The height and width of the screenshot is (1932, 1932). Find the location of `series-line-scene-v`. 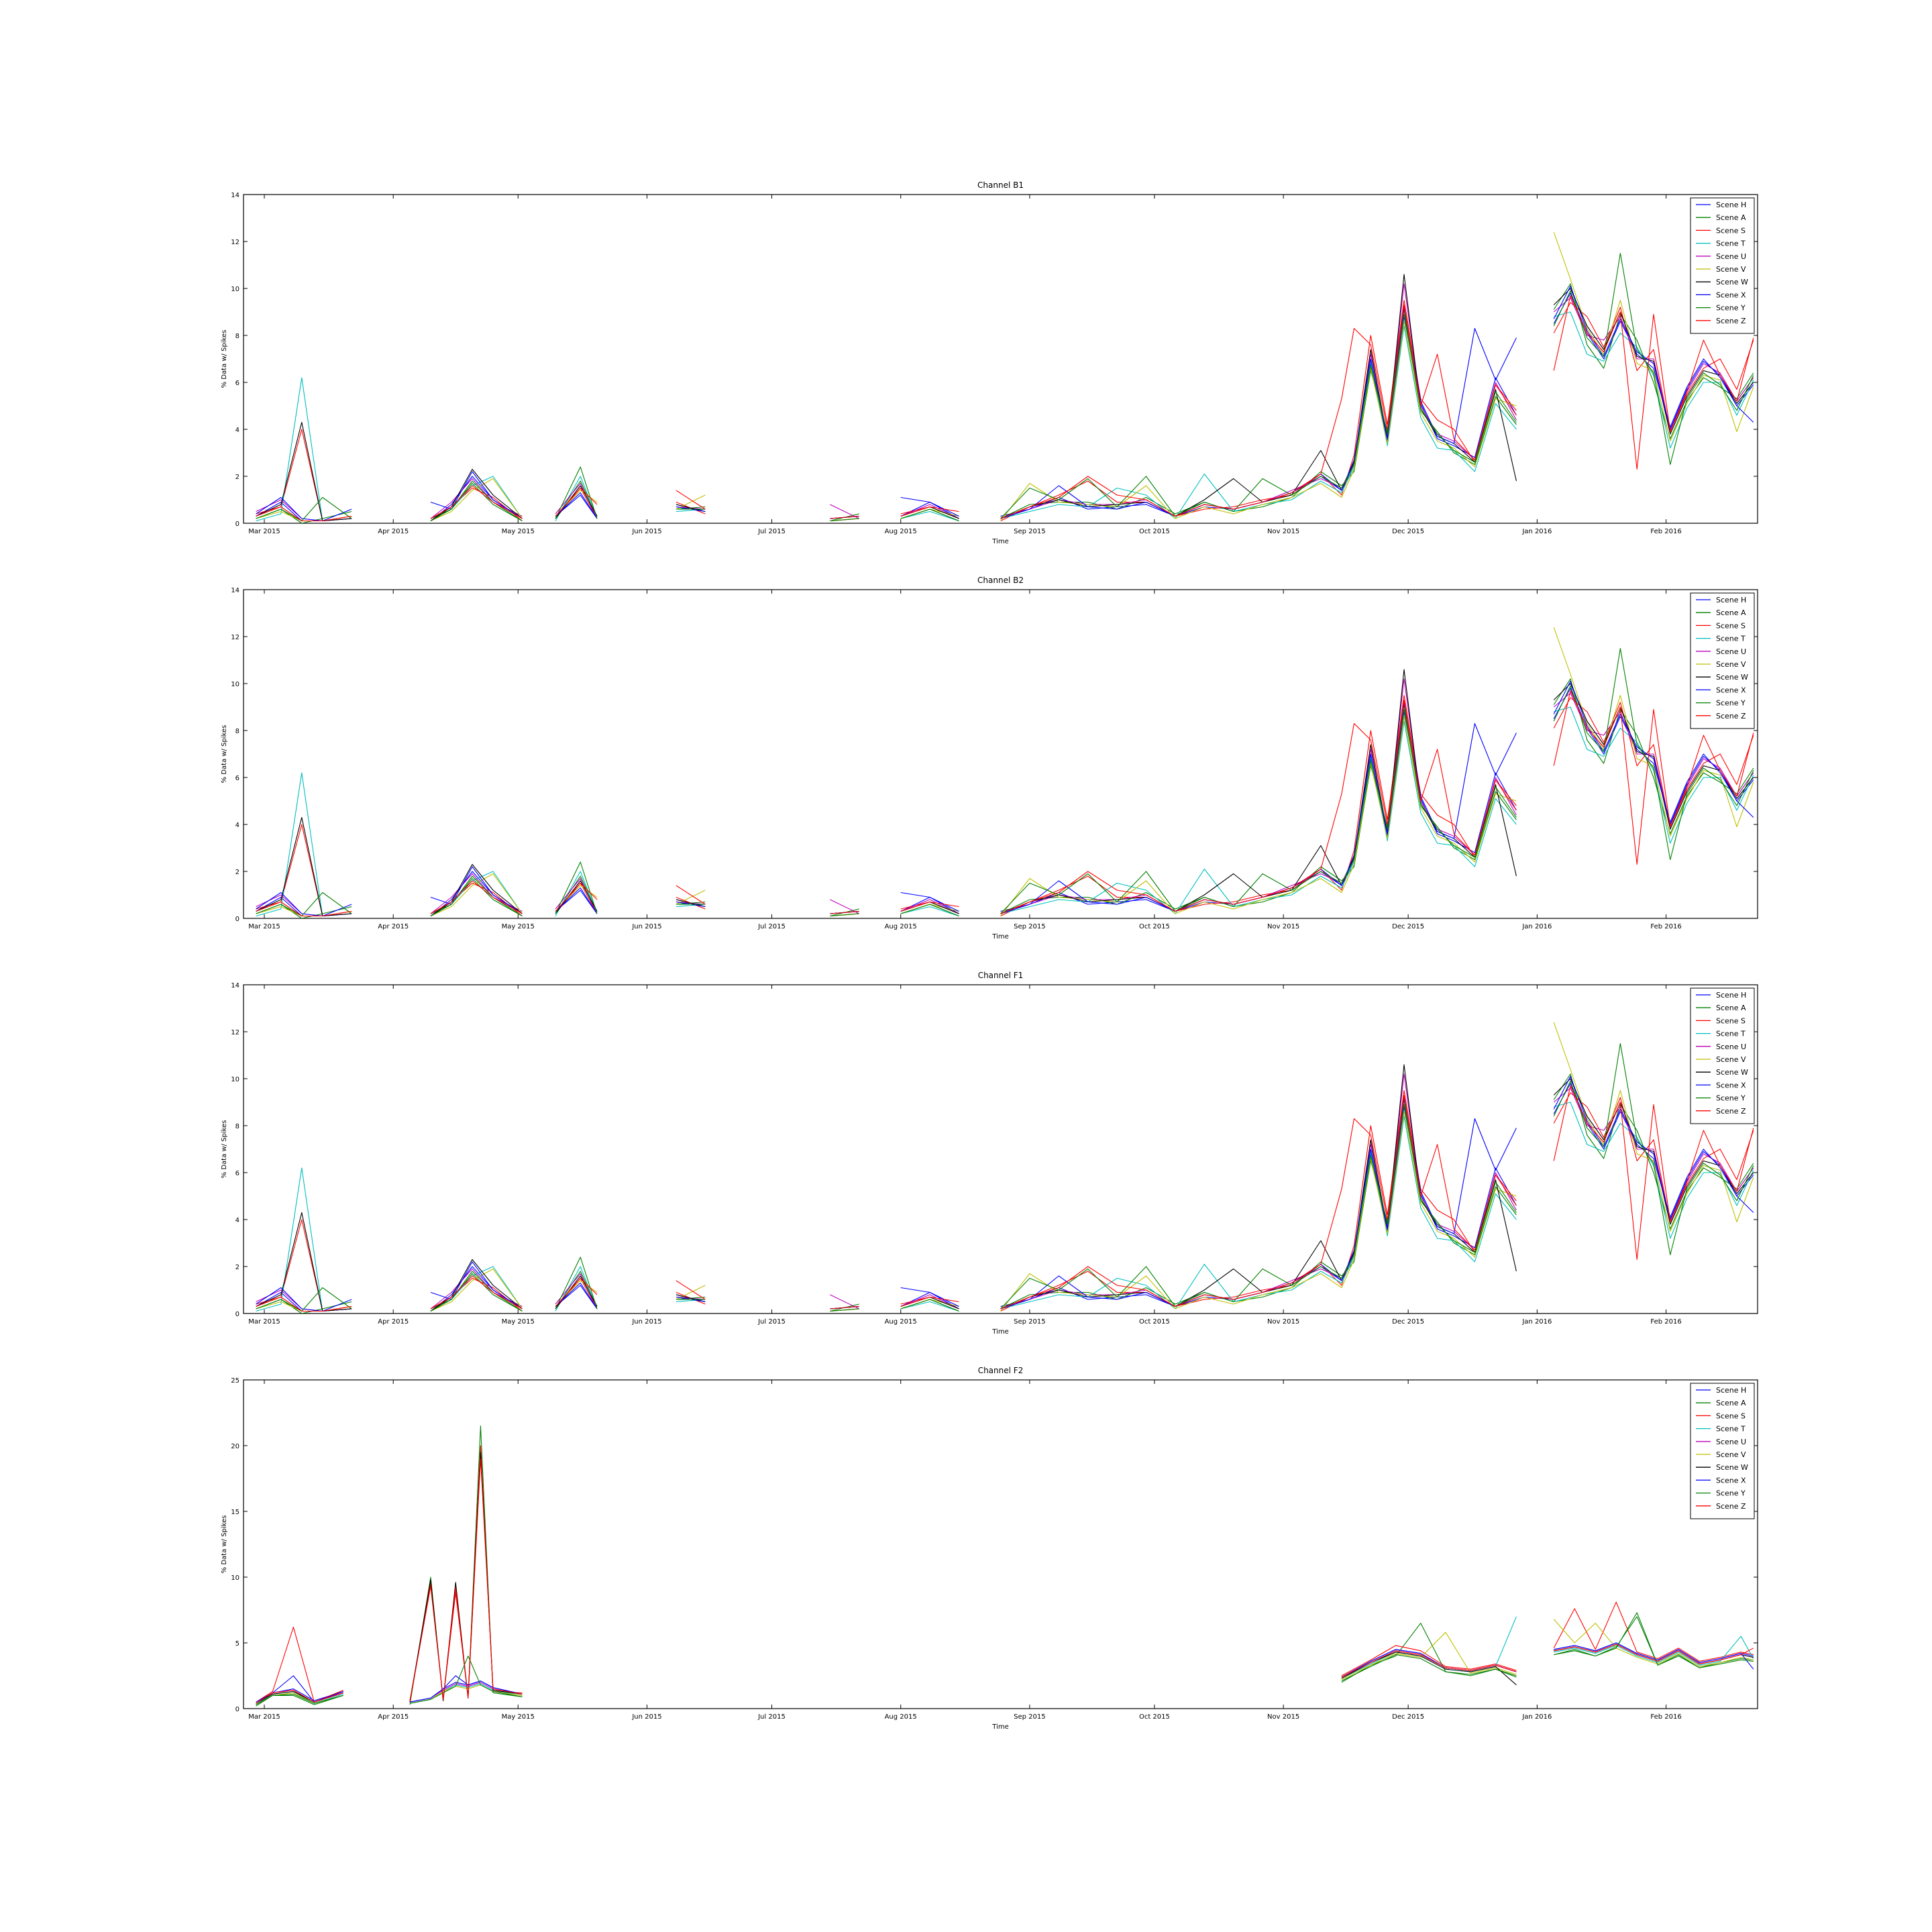

series-line-scene-v is located at coordinates (1005, 1662).